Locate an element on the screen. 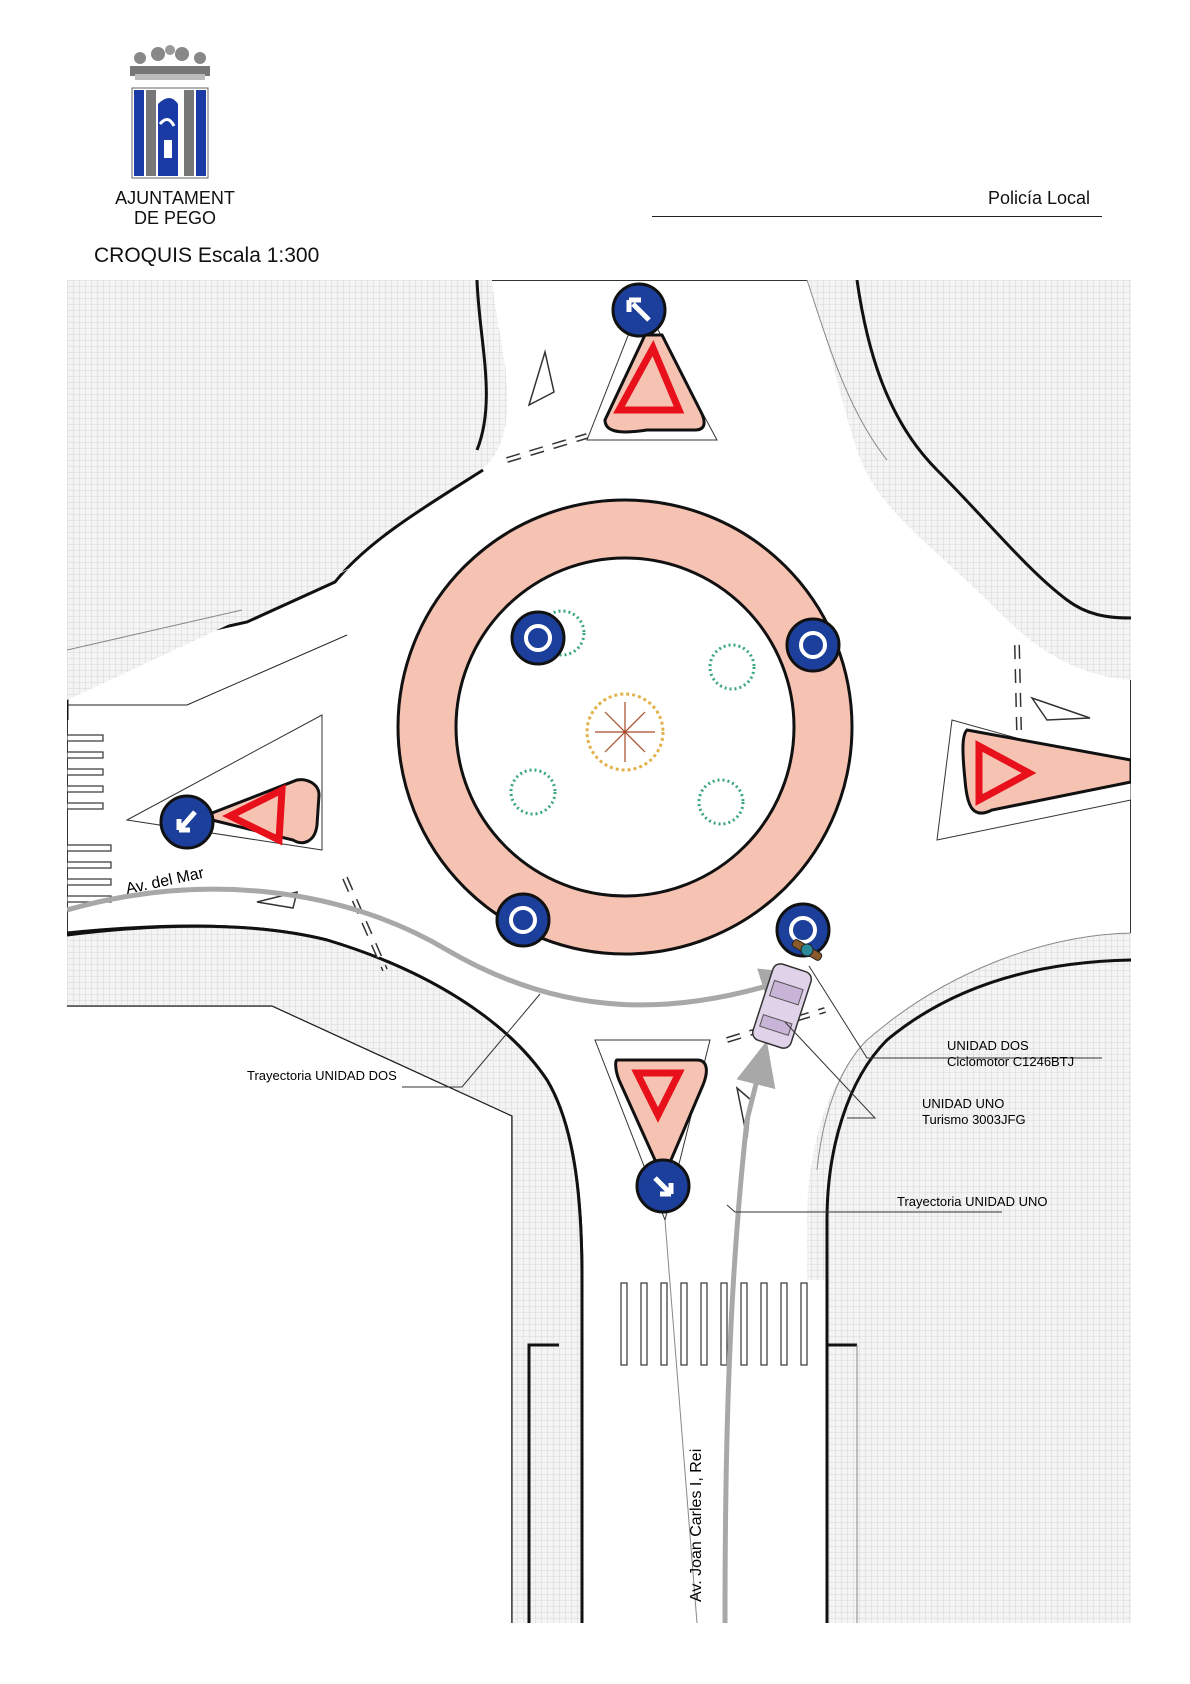 The image size is (1190, 1684). leader-trajectory-one is located at coordinates (864, 1208).